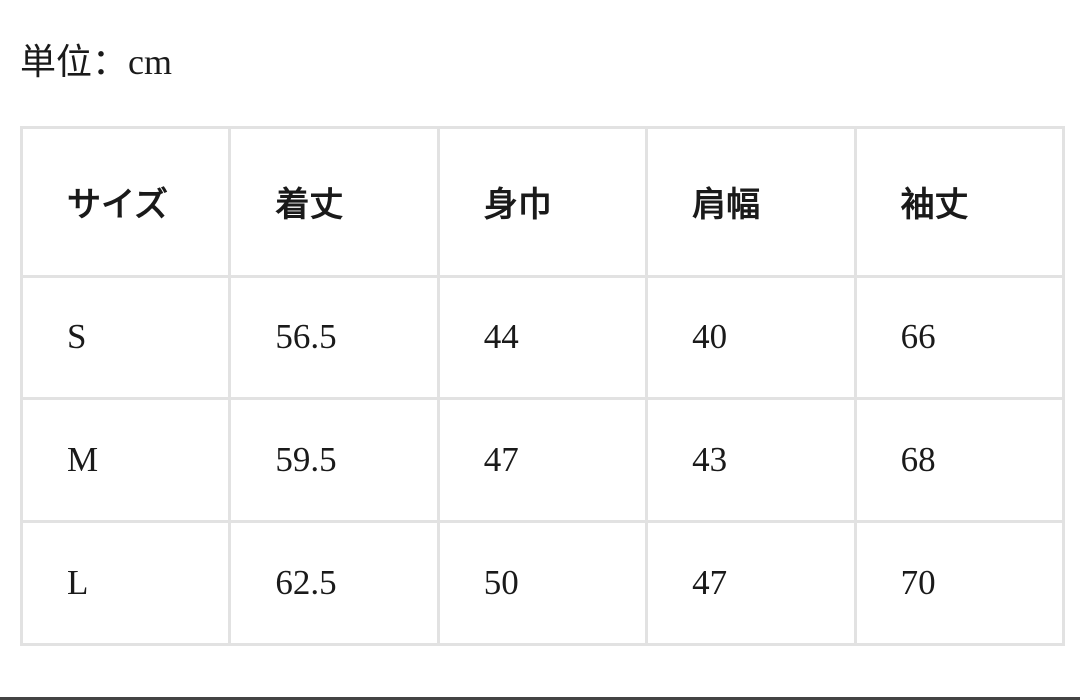  I want to click on unit-value: cm, so click(150, 62).